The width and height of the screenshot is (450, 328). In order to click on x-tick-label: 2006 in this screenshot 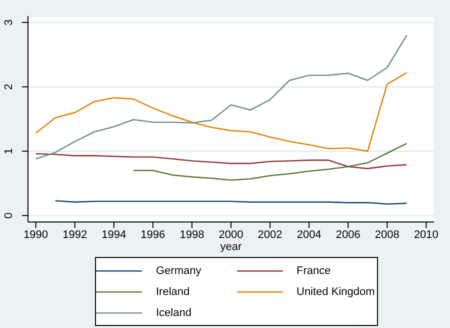, I will do `click(348, 234)`.